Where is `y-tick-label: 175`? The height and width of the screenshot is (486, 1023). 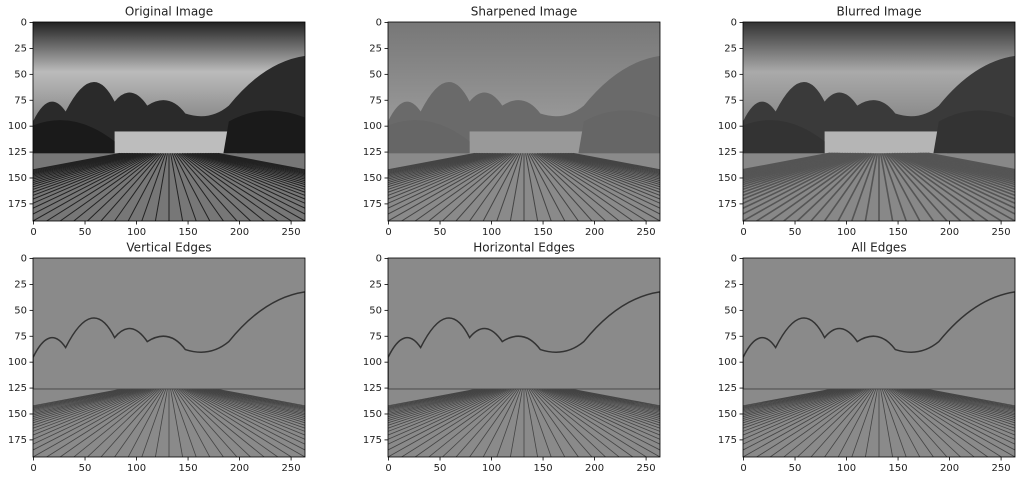
y-tick-label: 175 is located at coordinates (372, 204).